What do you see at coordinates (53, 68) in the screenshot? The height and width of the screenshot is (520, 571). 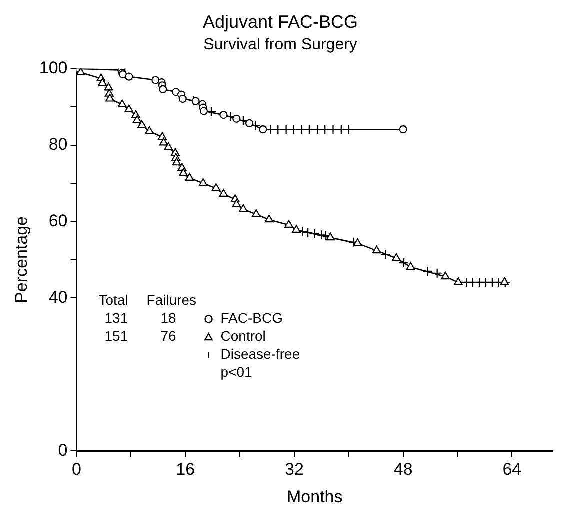 I see `y-tick-label: 100` at bounding box center [53, 68].